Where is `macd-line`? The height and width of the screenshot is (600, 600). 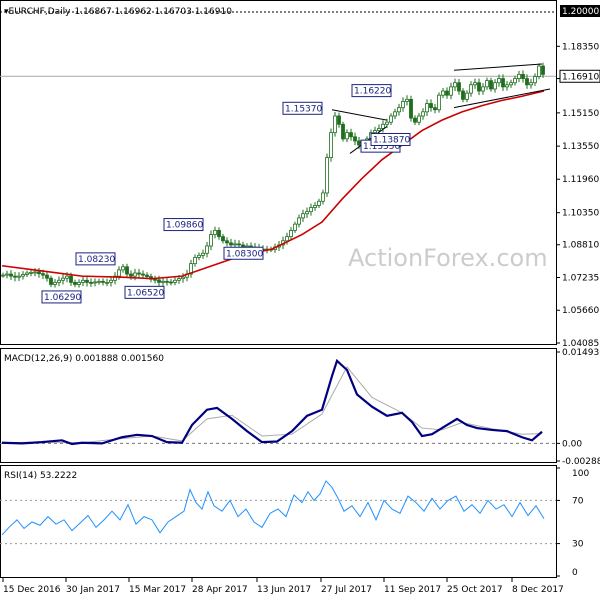 macd-line is located at coordinates (272, 402).